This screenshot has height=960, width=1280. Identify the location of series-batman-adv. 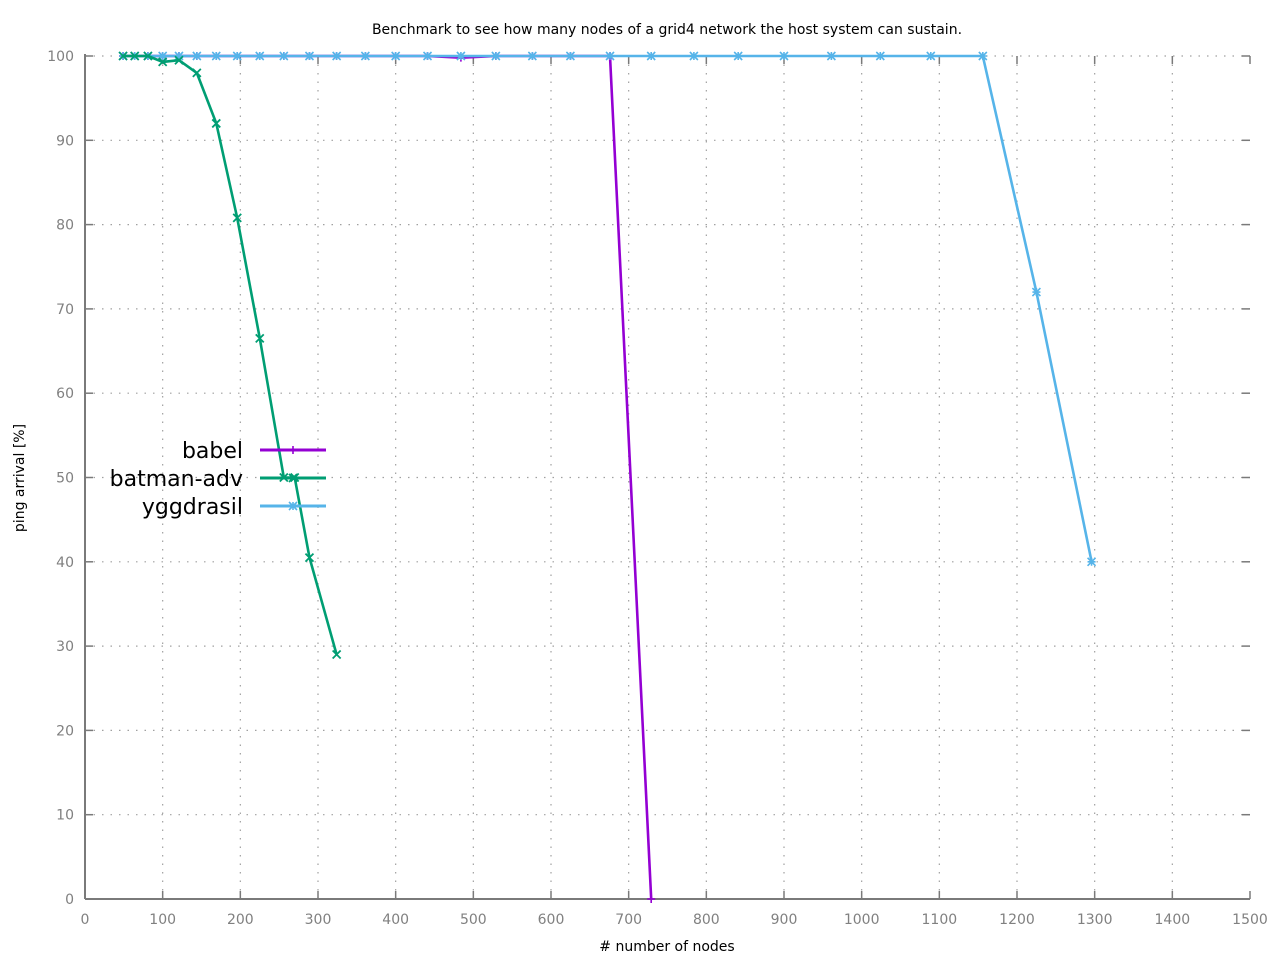
(230, 355).